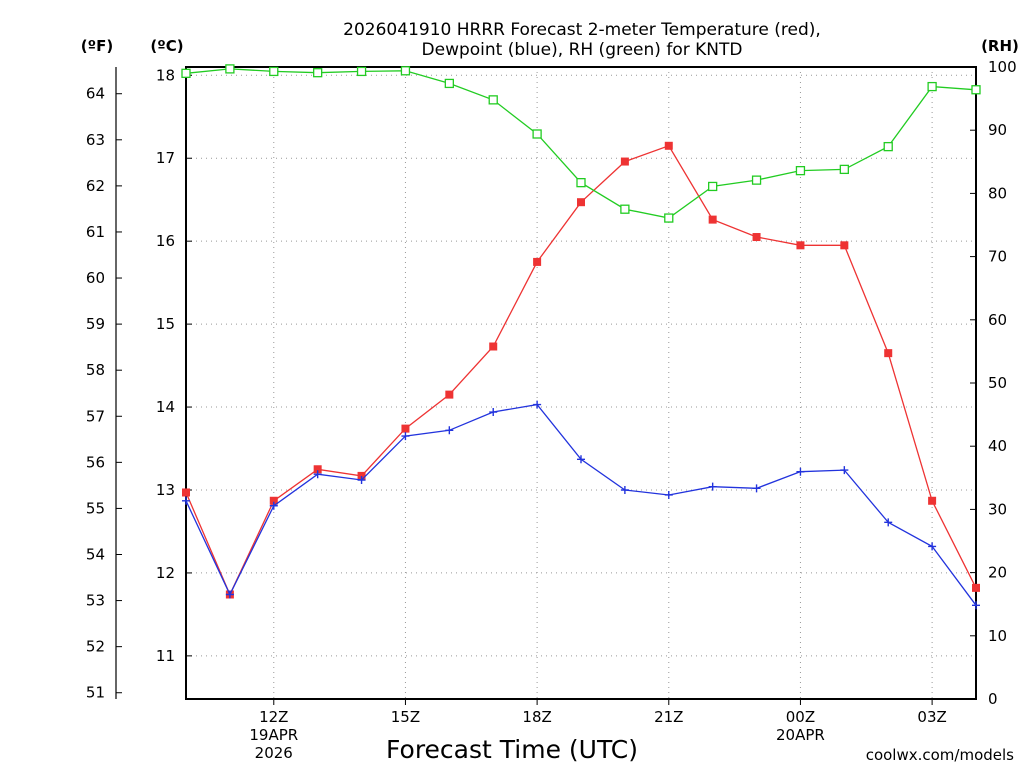  What do you see at coordinates (931, 717) in the screenshot?
I see `x-tick-label: 03Z` at bounding box center [931, 717].